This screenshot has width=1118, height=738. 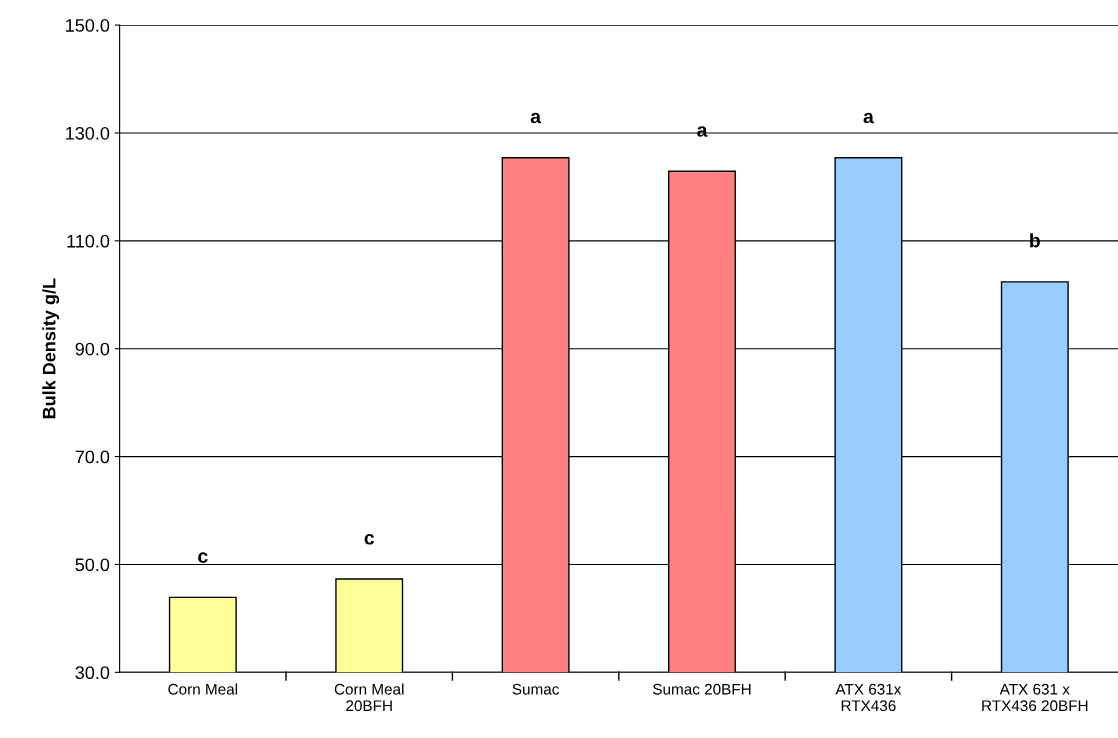 I want to click on y-tick-label: 50.0, so click(x=92, y=565).